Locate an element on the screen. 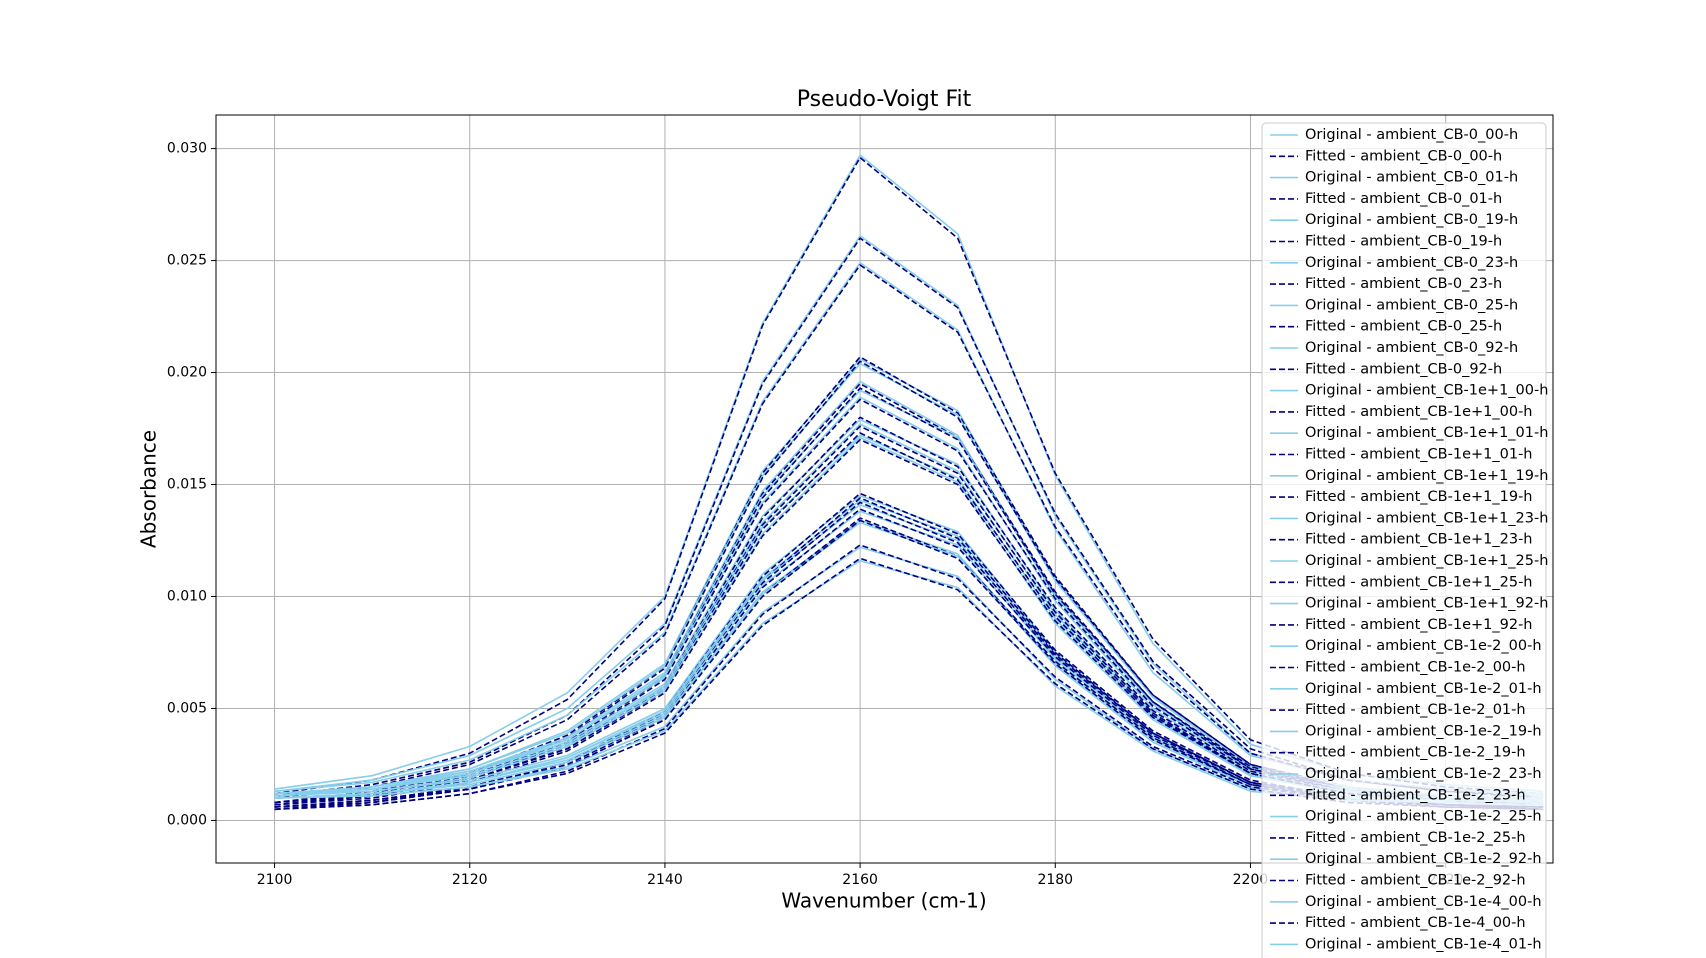 This screenshot has height=958, width=1706. legend-label: Original - ambient_CB-1e-2_19-h is located at coordinates (1423, 731).